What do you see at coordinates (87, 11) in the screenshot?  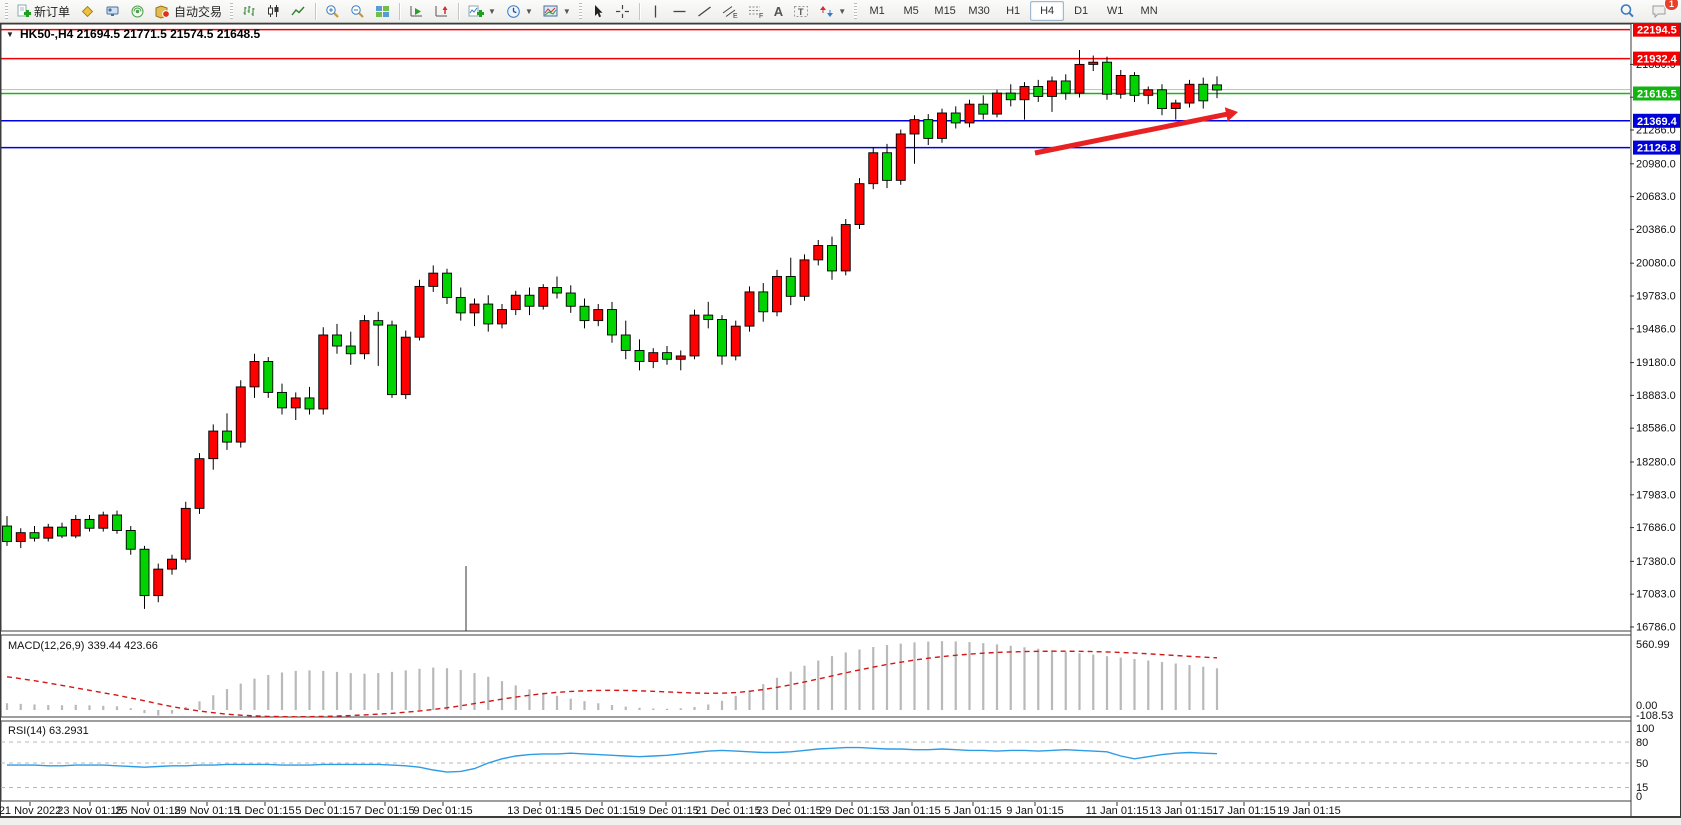 I see `market-watch-button` at bounding box center [87, 11].